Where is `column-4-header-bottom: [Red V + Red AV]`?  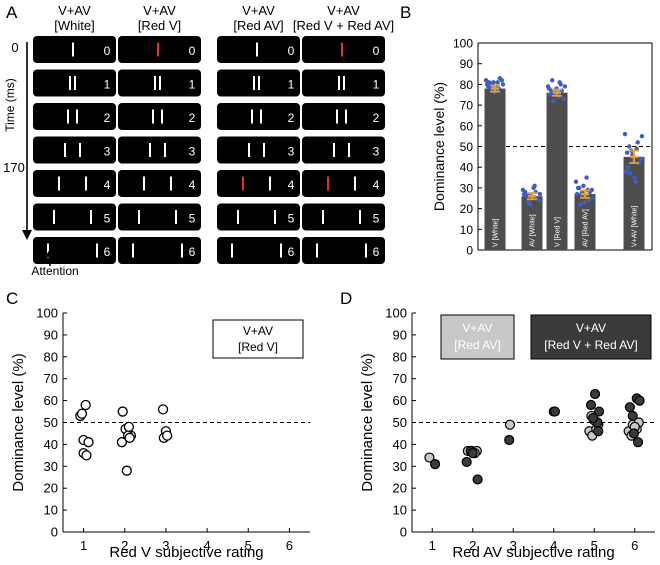
column-4-header-bottom: [Red V + Red AV] is located at coordinates (343, 25).